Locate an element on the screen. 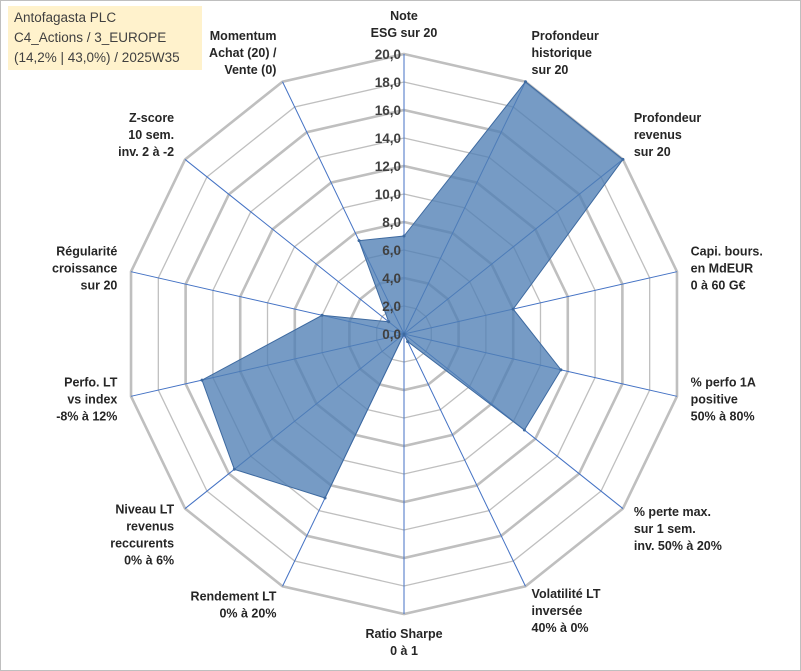 The image size is (801, 671). axis-label: Z-score 10 sem. inv. 2 à -2 is located at coordinates (146, 135).